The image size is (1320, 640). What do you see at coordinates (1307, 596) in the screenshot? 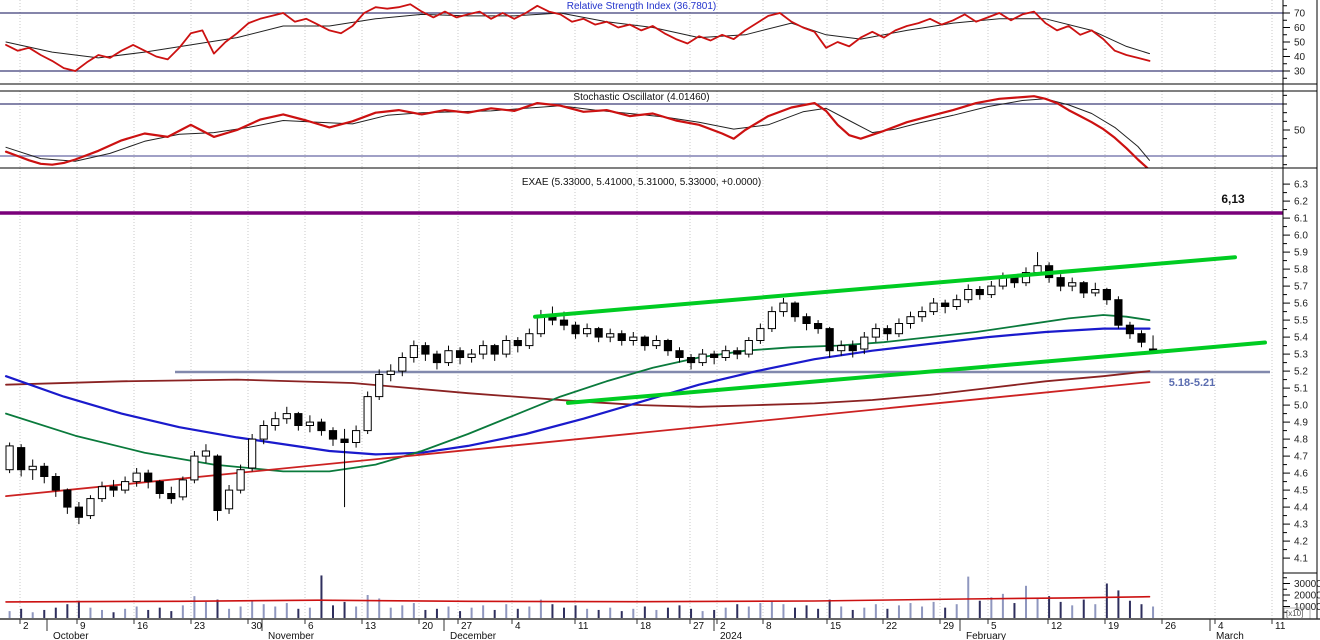
I see `svg-text: 20000` at bounding box center [1307, 596].